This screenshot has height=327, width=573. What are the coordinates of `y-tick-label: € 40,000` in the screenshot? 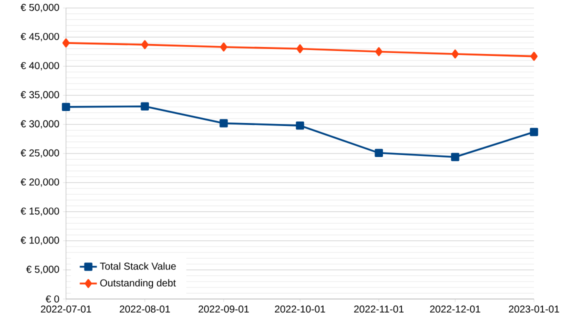 It's located at (40, 66).